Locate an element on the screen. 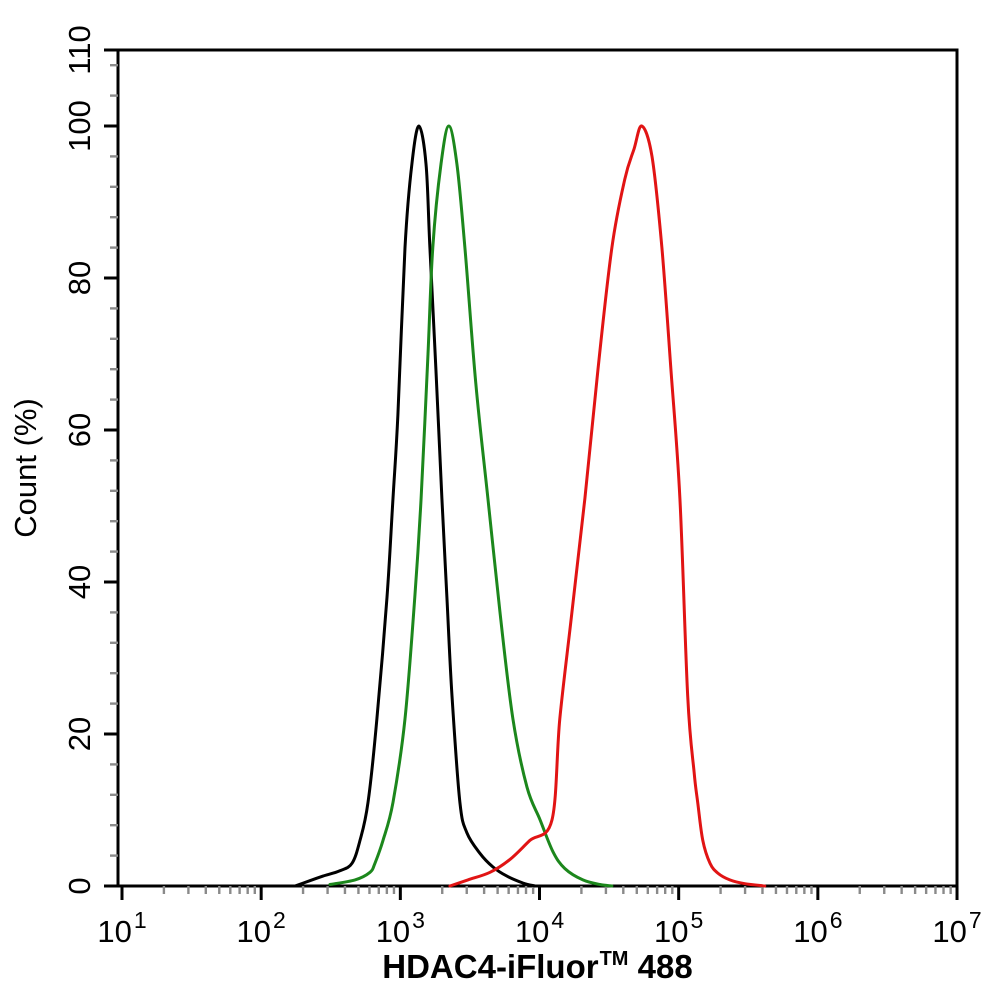 Image resolution: width=994 pixels, height=1002 pixels. y-tick-label: 60 is located at coordinates (79, 430).